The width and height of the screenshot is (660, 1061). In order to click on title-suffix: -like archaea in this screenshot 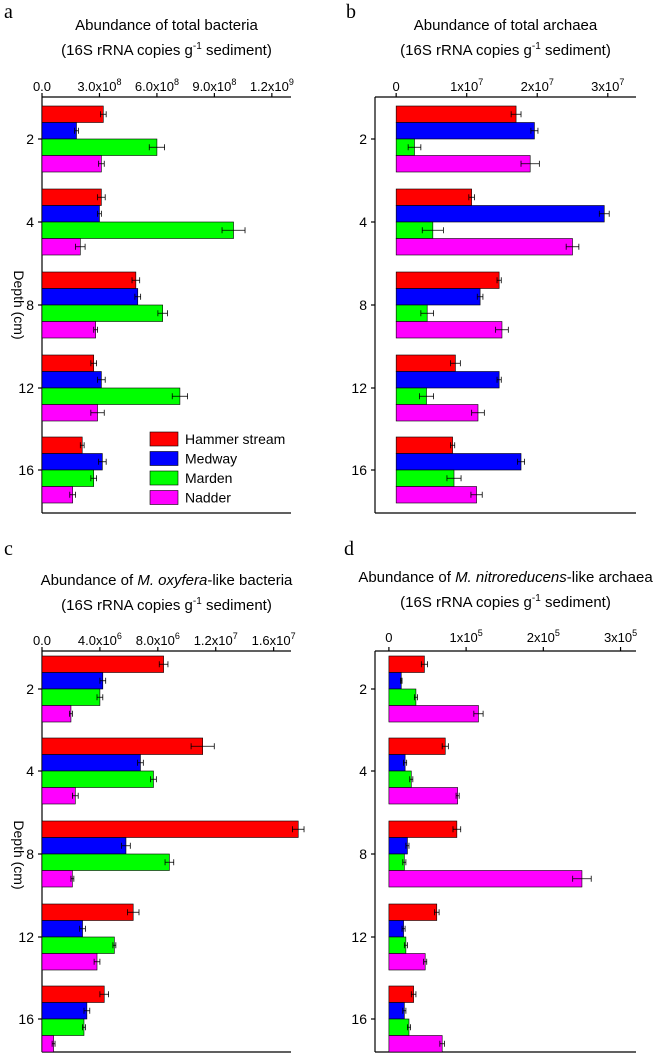, I will do `click(610, 577)`.